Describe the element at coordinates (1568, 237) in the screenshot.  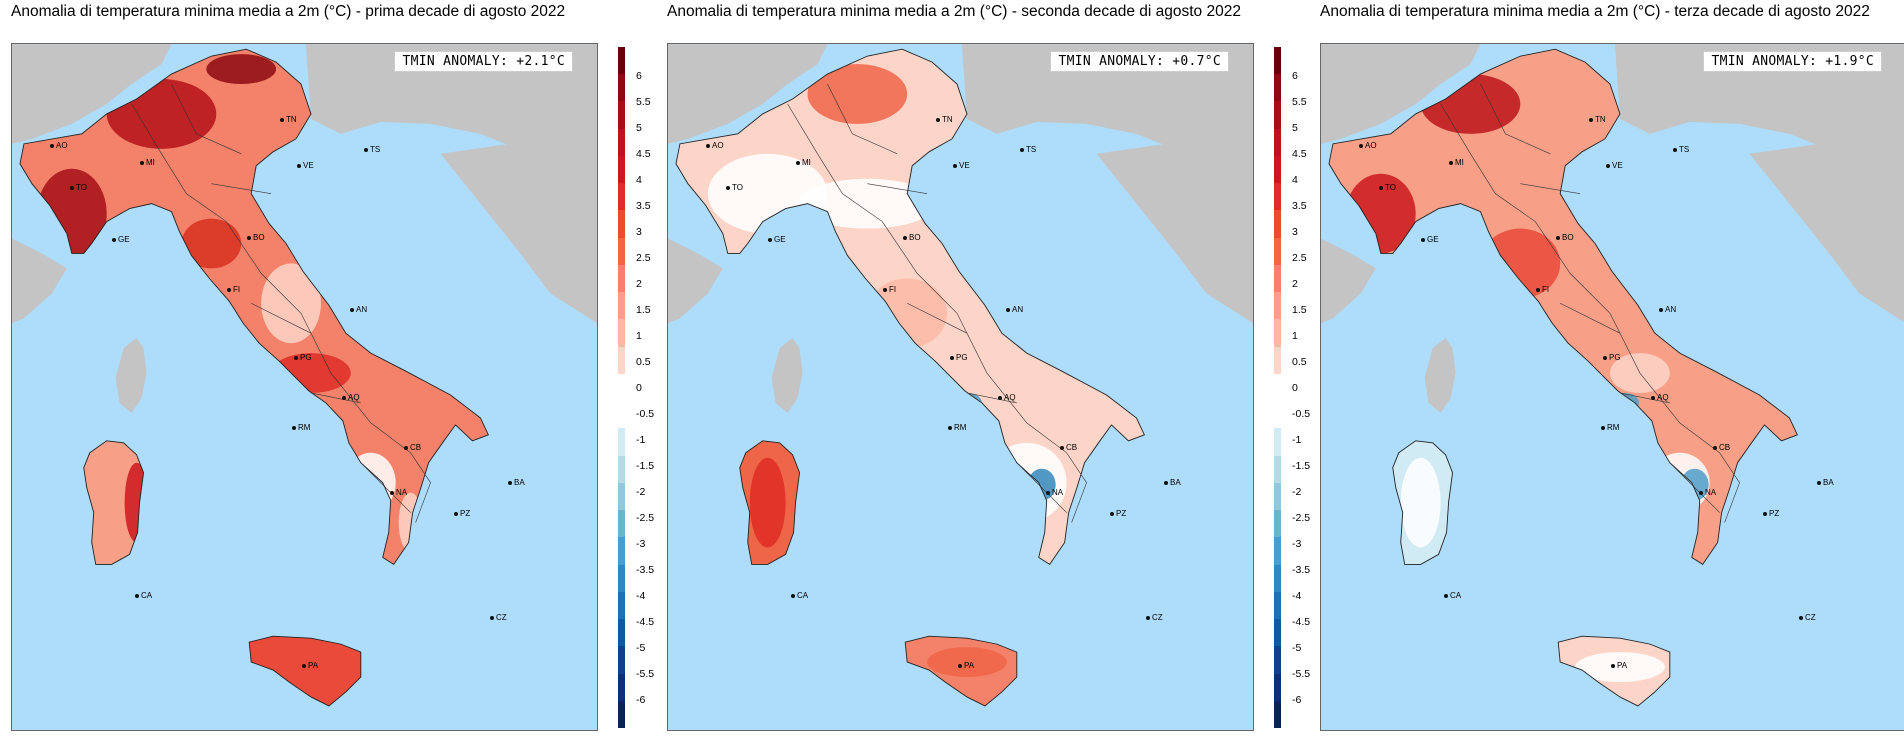
I see `city-code: BO` at that location.